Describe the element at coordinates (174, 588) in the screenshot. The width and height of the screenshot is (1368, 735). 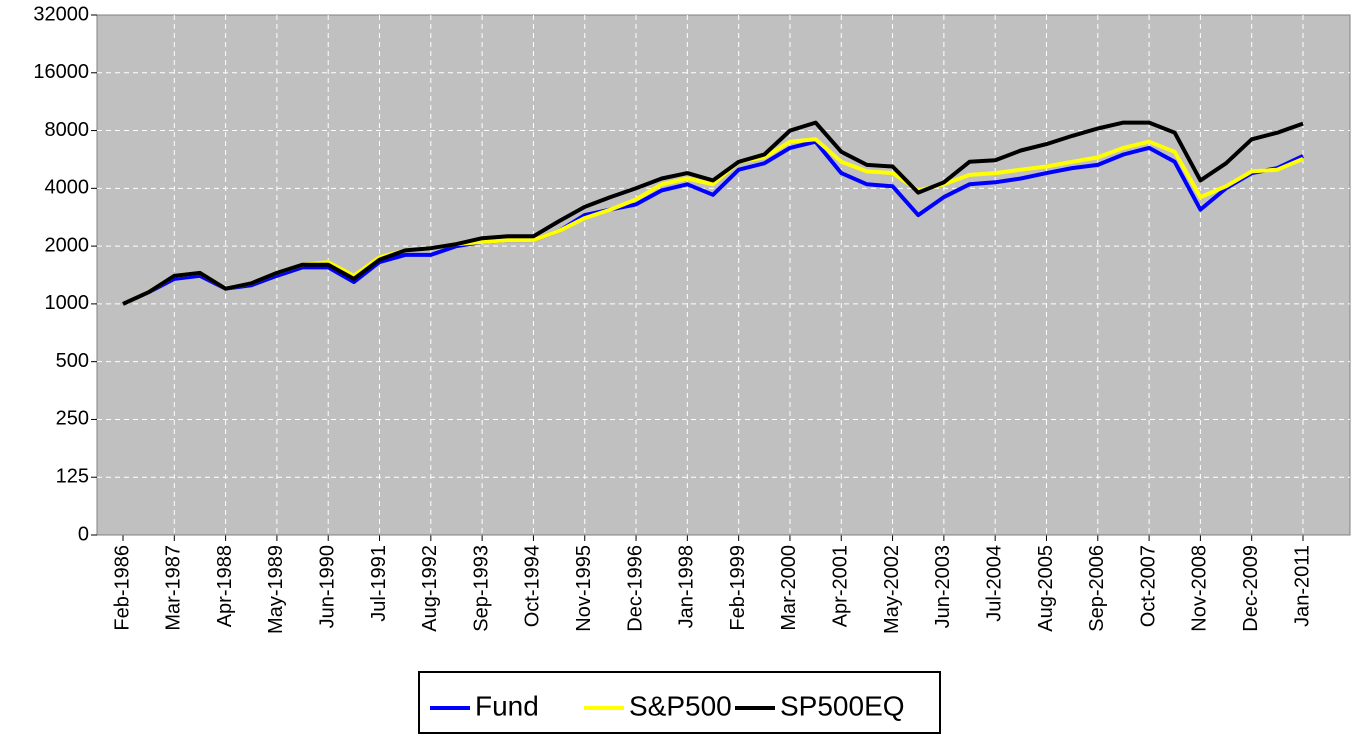
I see `x-tick-label: Mar-1987` at that location.